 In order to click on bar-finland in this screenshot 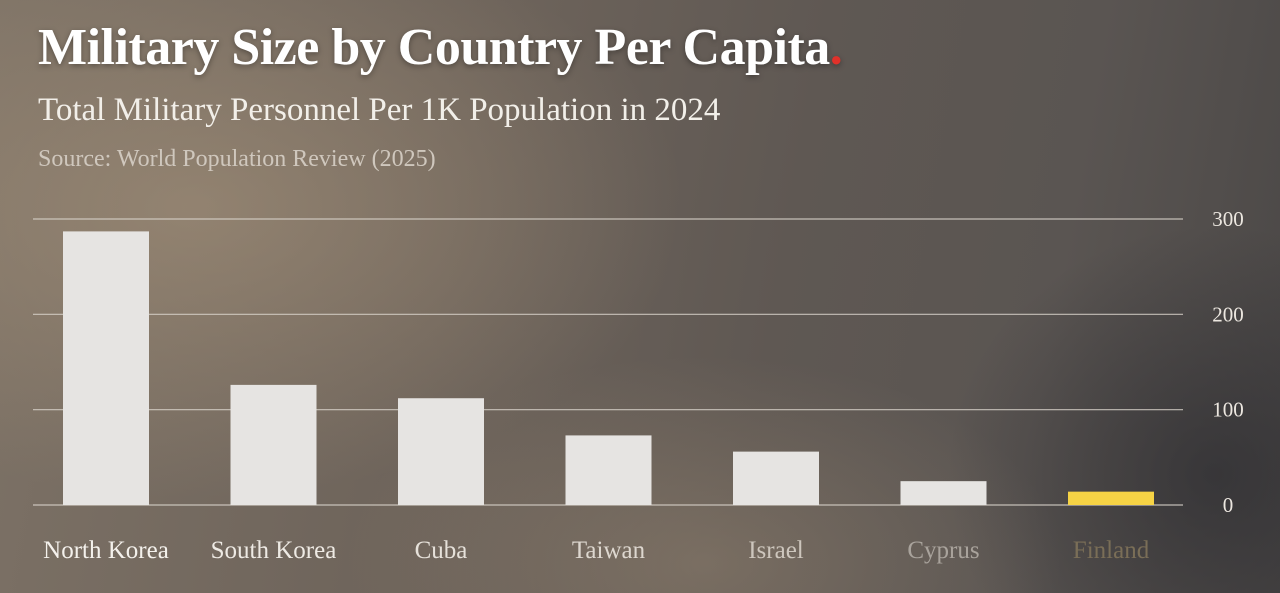, I will do `click(1111, 498)`.